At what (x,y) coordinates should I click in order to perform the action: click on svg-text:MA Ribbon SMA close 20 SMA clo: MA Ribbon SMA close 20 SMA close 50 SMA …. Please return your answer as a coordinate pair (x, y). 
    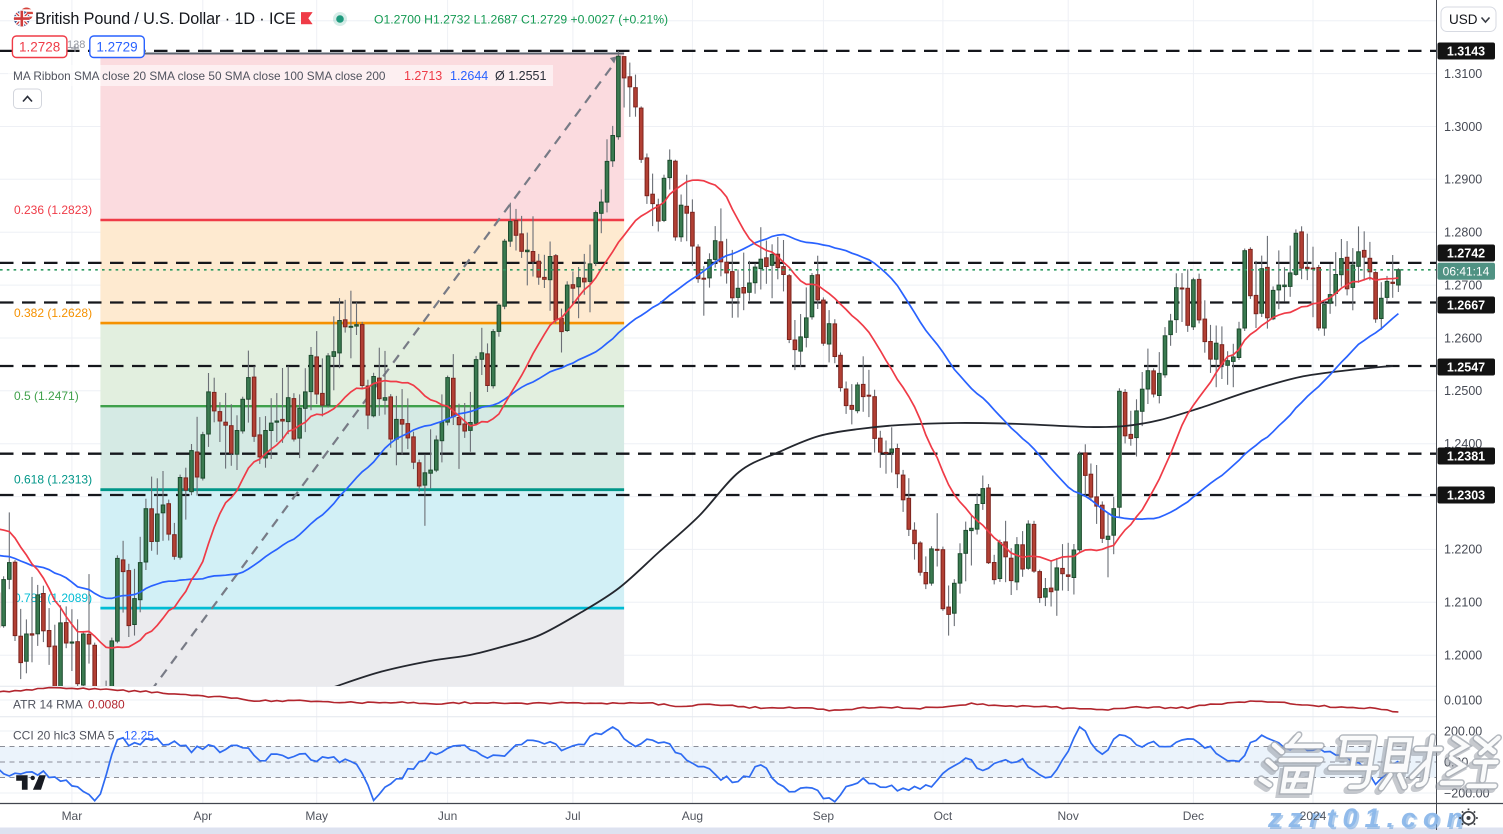
    Looking at the image, I should click on (199, 76).